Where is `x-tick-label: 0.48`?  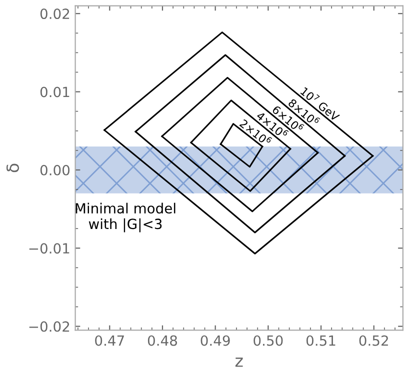
x-tick-label: 0.48 is located at coordinates (162, 340).